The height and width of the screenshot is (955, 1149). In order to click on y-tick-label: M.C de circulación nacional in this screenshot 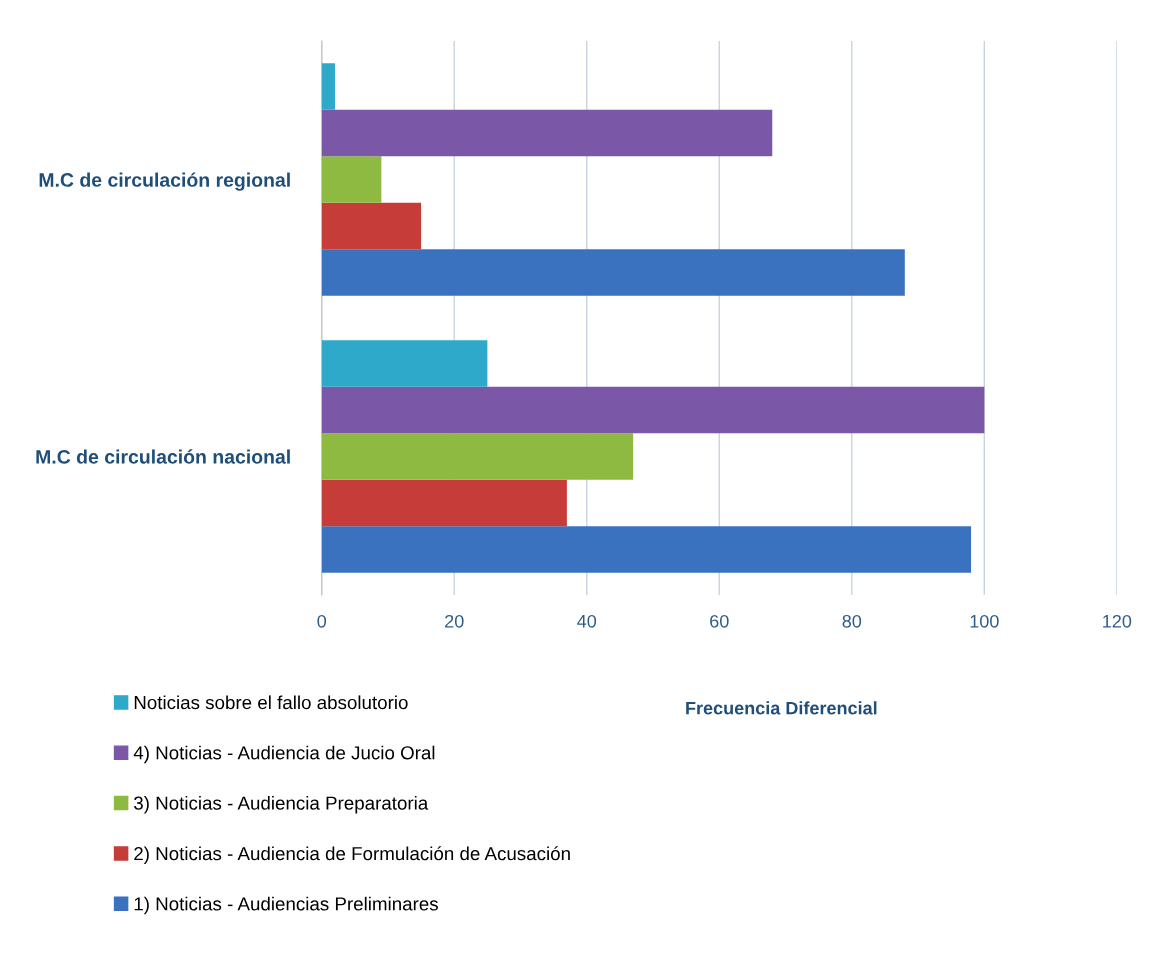, I will do `click(163, 456)`.